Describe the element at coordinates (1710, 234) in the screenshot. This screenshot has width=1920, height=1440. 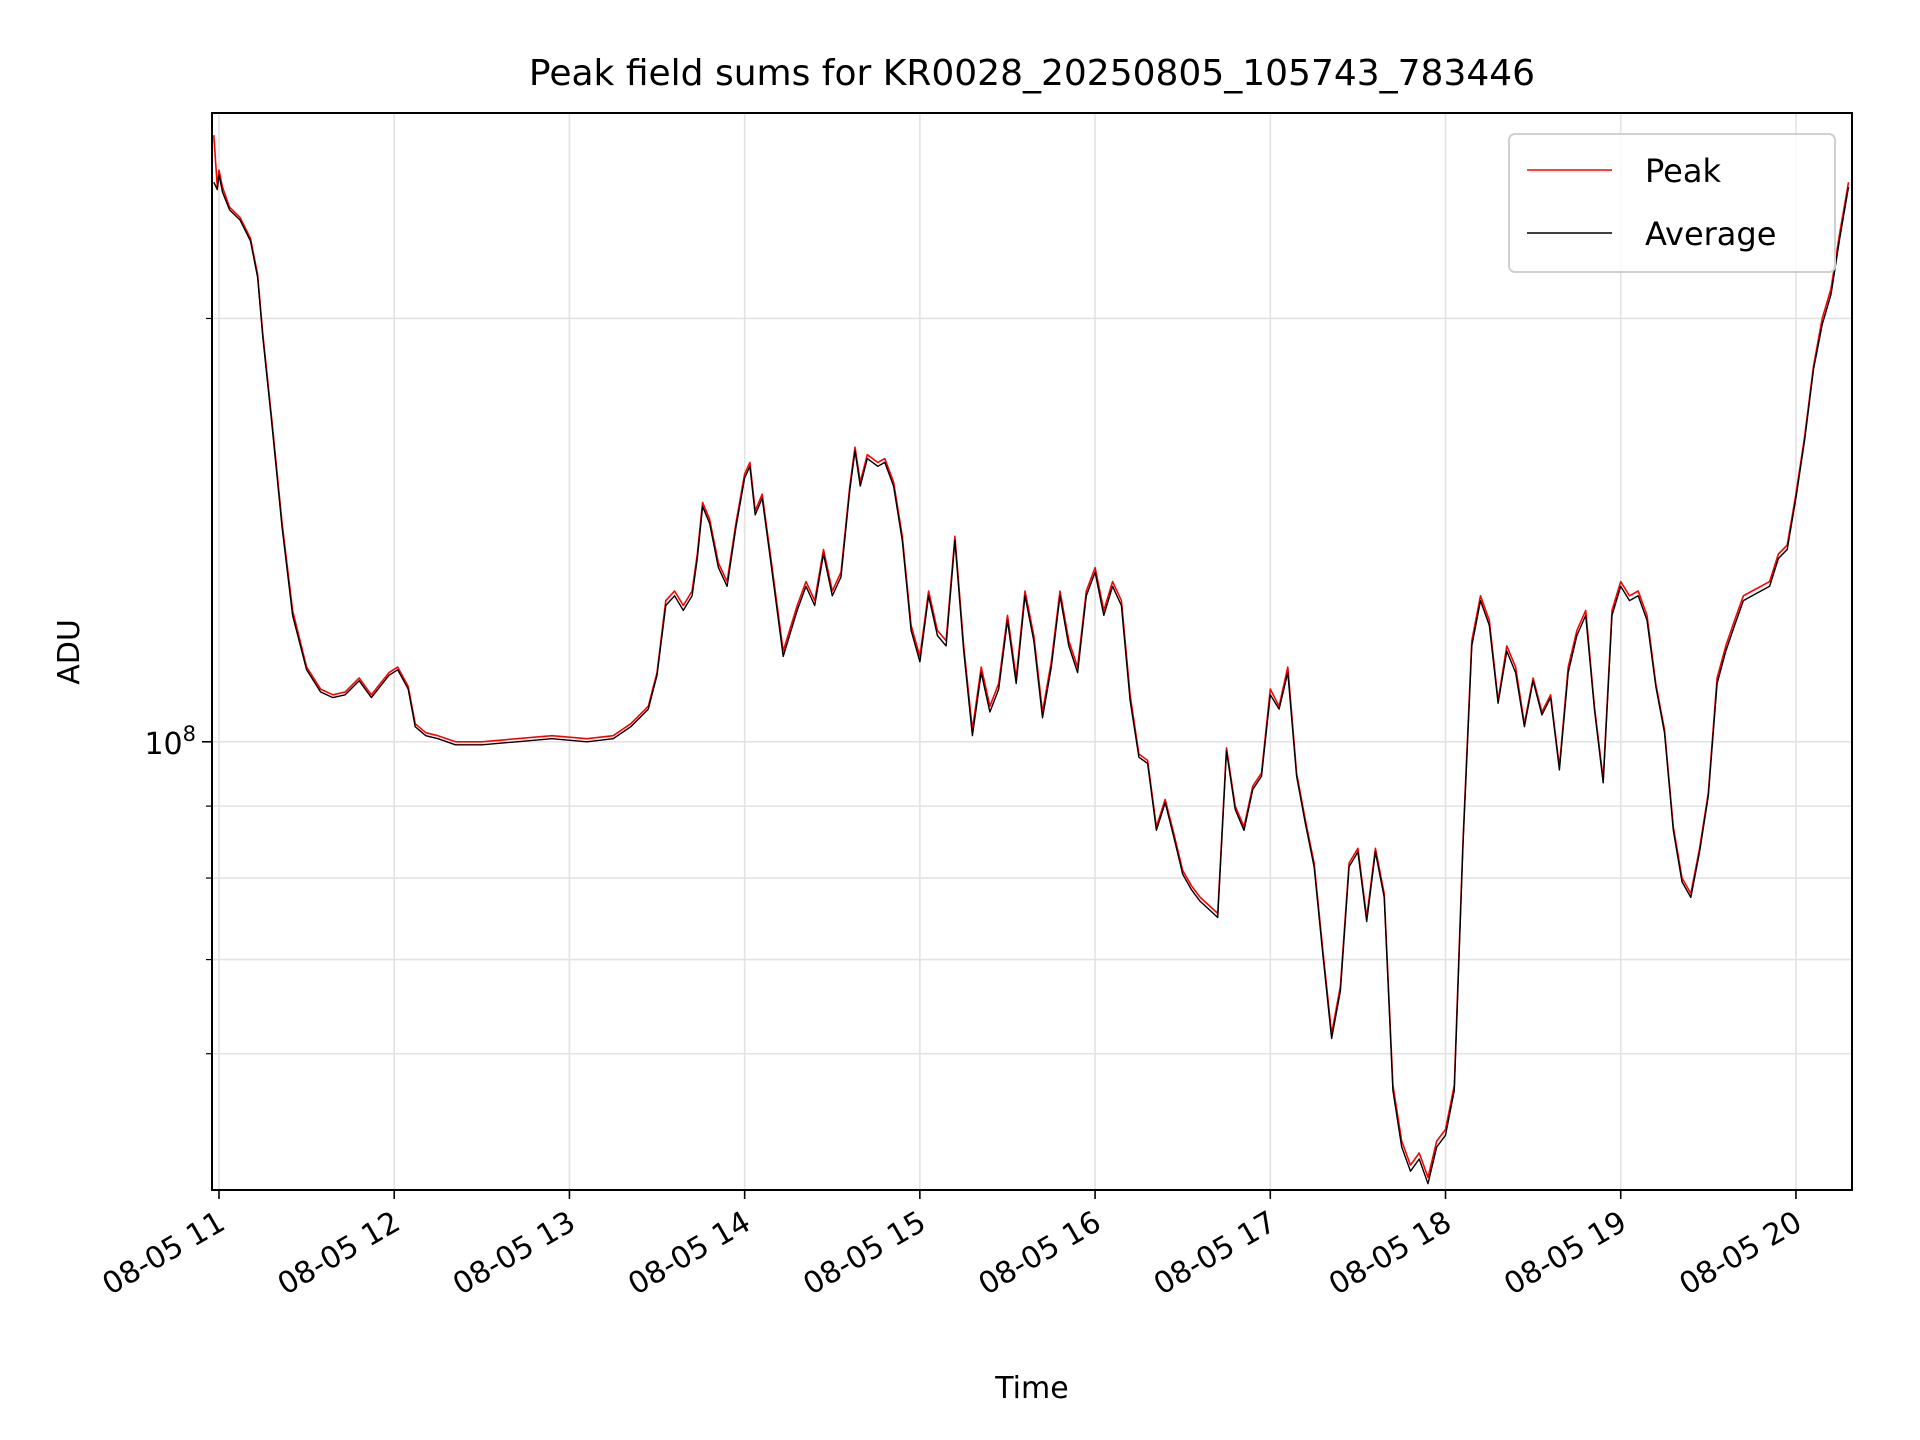
I see `legend-average-label: Average` at that location.